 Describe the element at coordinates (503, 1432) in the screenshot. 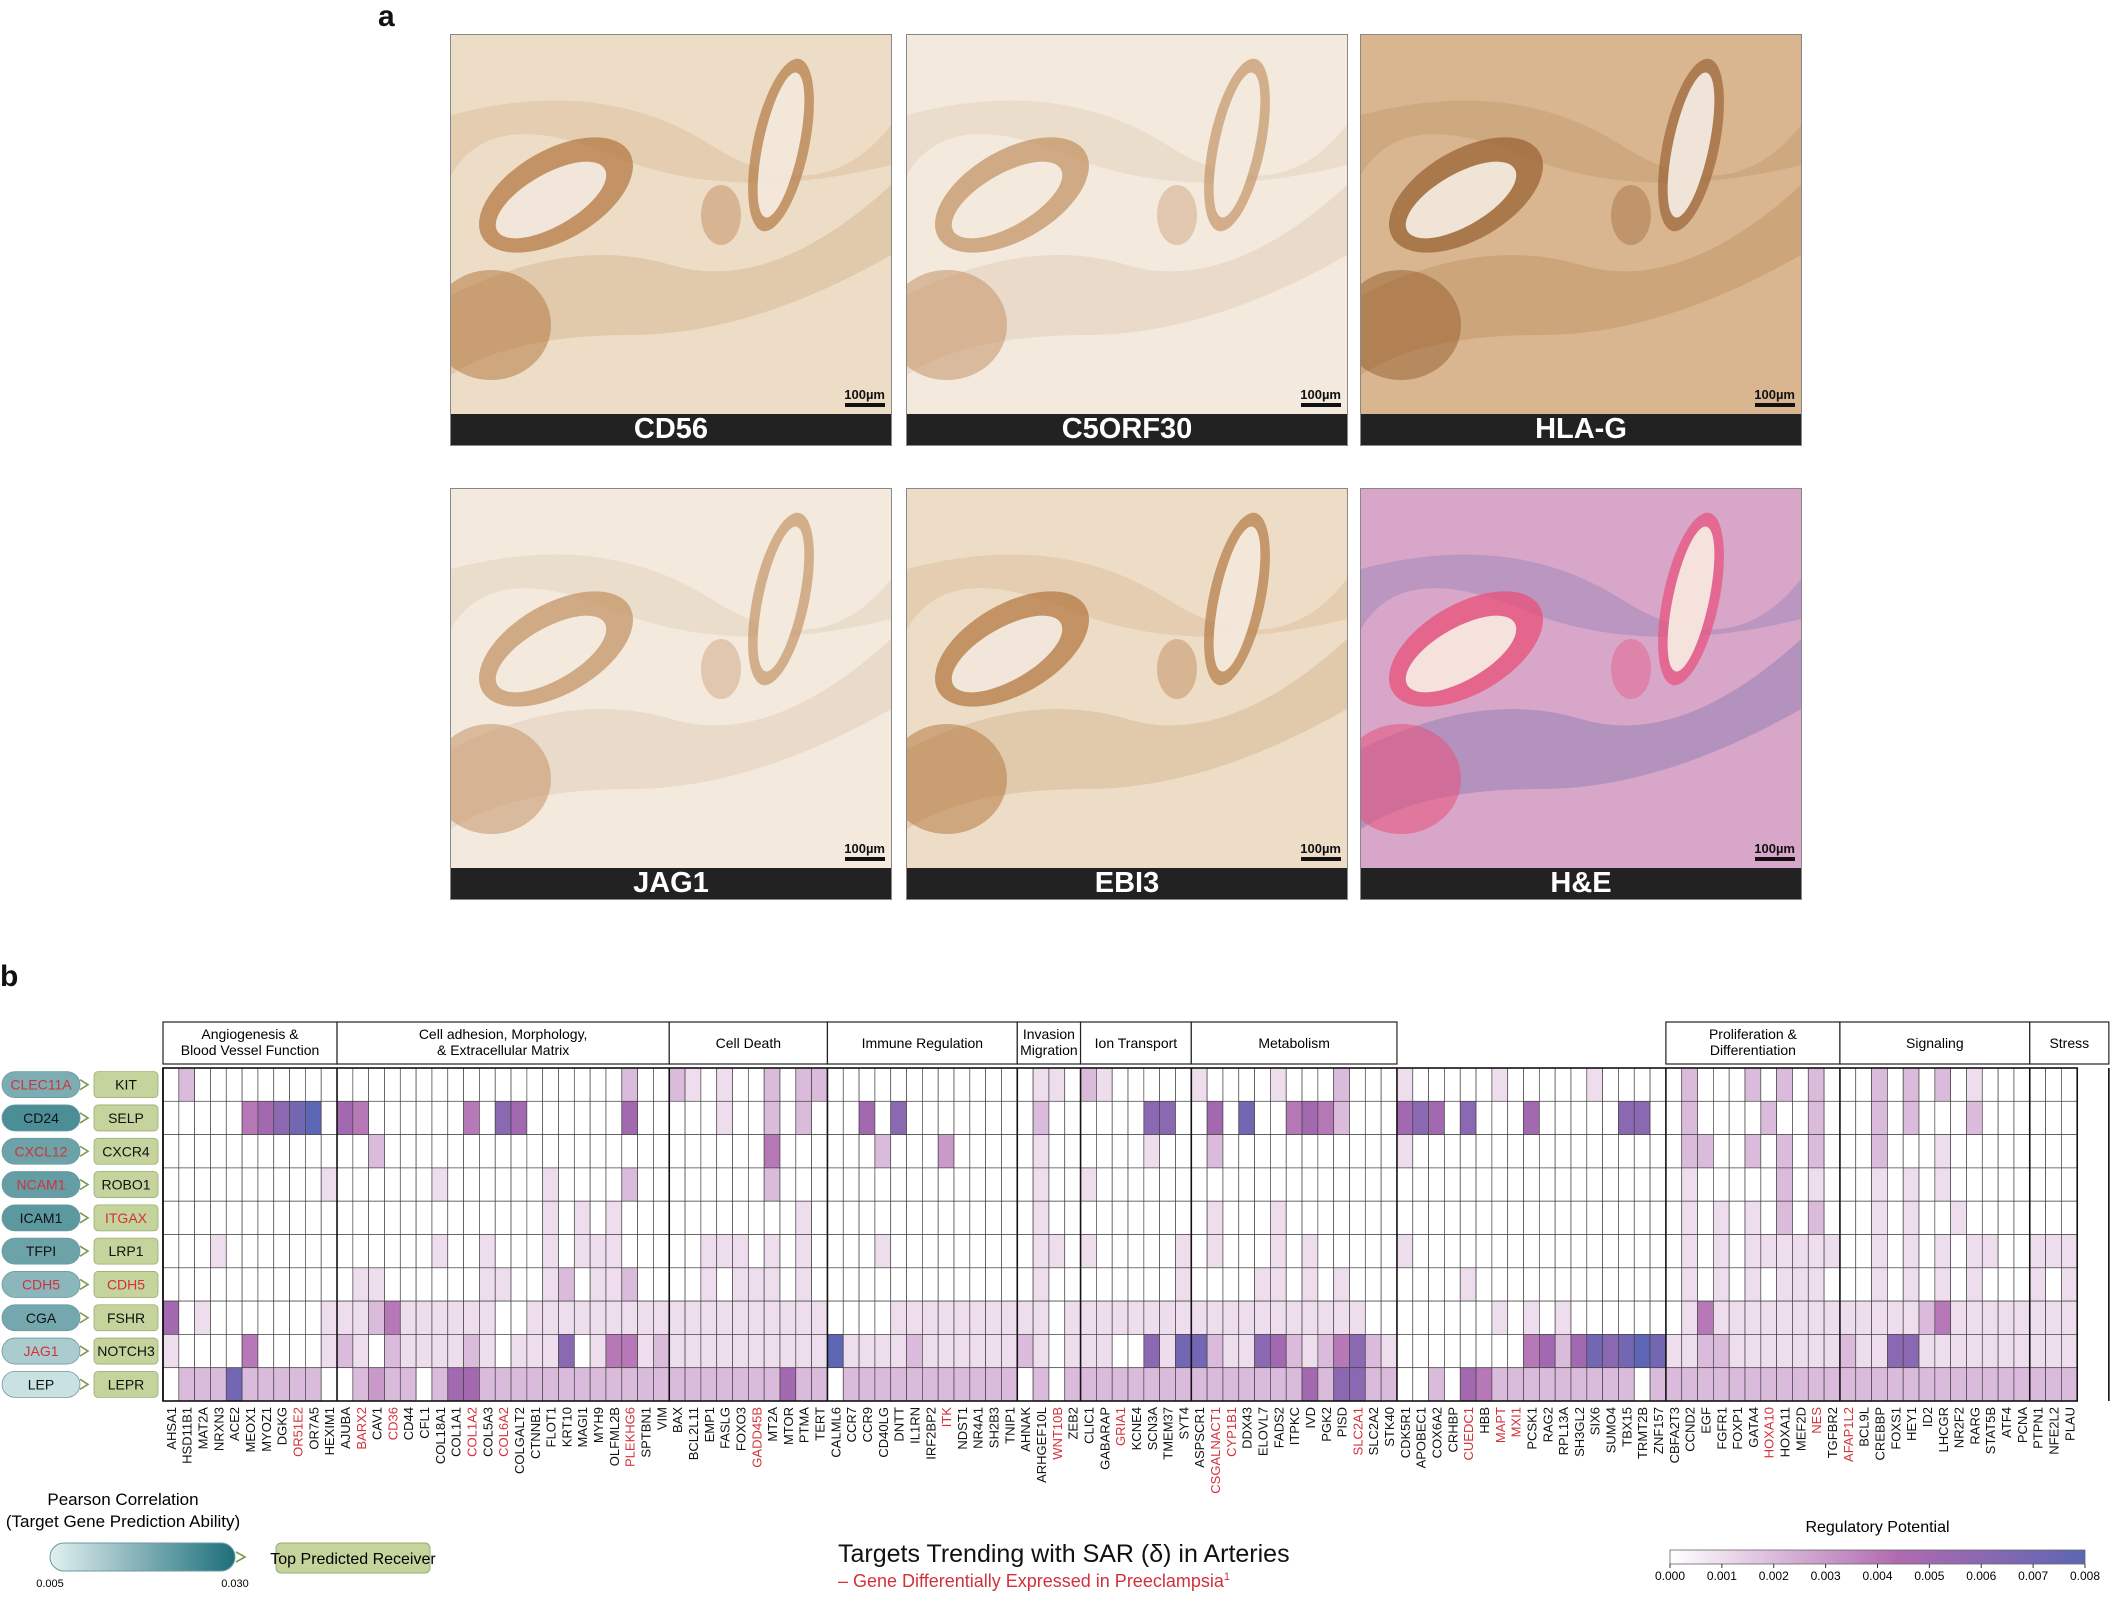

I see `gene-label: COL6A2` at that location.